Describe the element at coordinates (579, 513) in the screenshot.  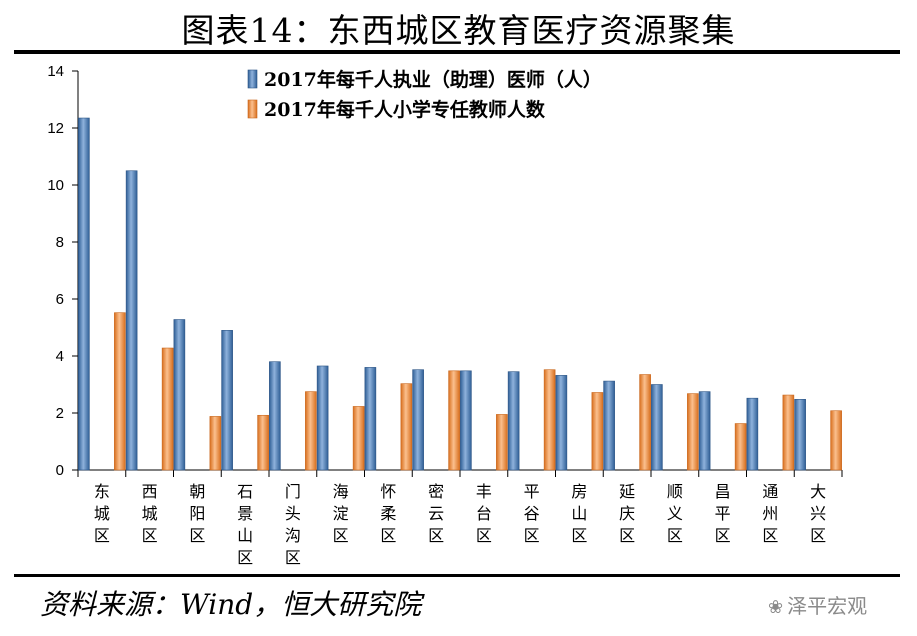
I see `x-category-label: 房山区` at that location.